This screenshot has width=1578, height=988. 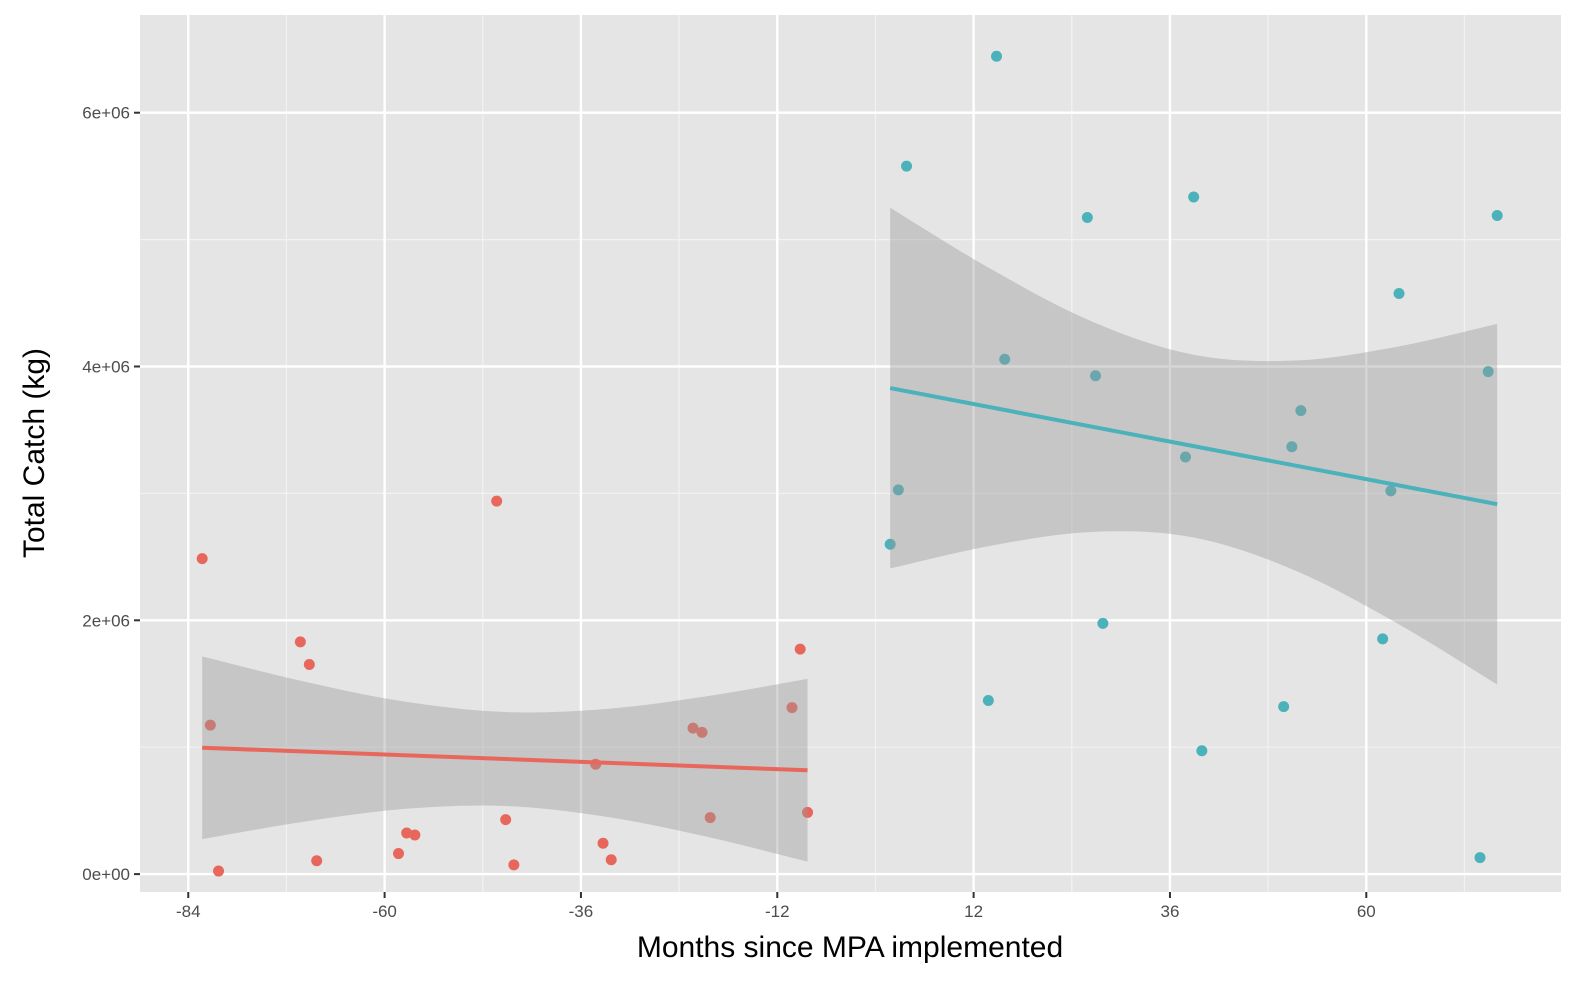 What do you see at coordinates (777, 911) in the screenshot?
I see `x-tick-label: -12` at bounding box center [777, 911].